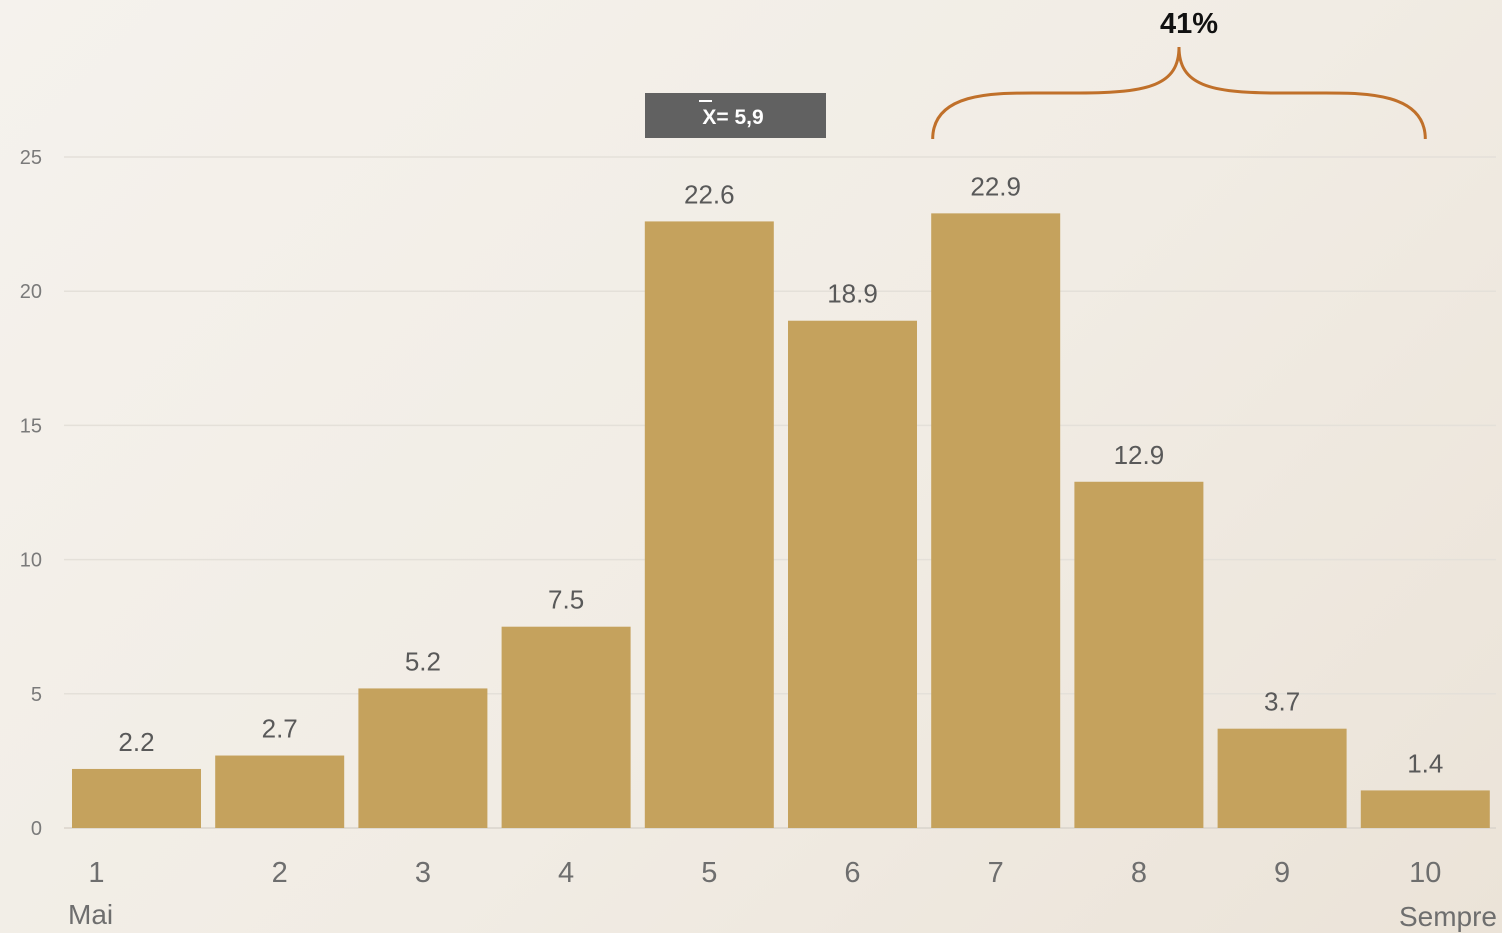 Image resolution: width=1502 pixels, height=933 pixels. I want to click on x-category-label: 3, so click(423, 873).